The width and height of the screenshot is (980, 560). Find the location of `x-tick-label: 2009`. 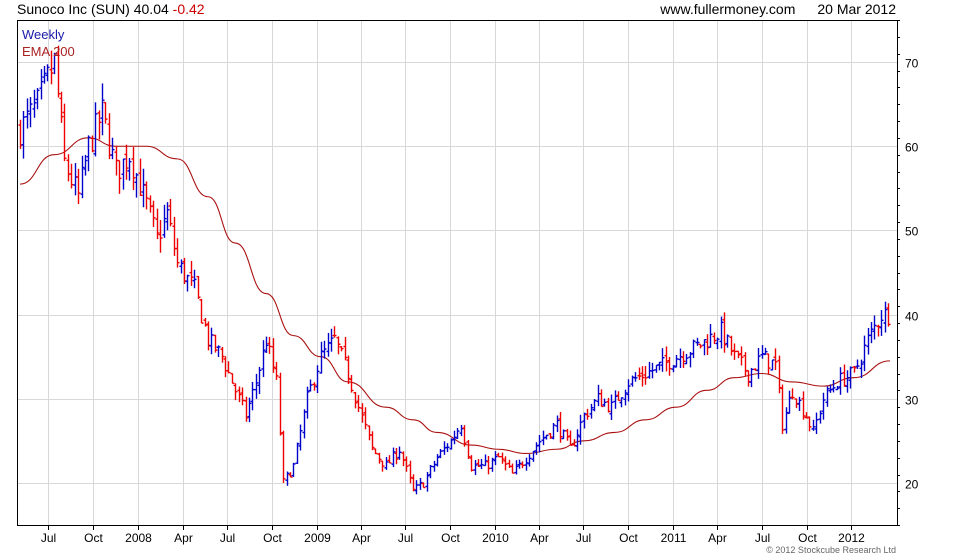

x-tick-label: 2009 is located at coordinates (317, 538).